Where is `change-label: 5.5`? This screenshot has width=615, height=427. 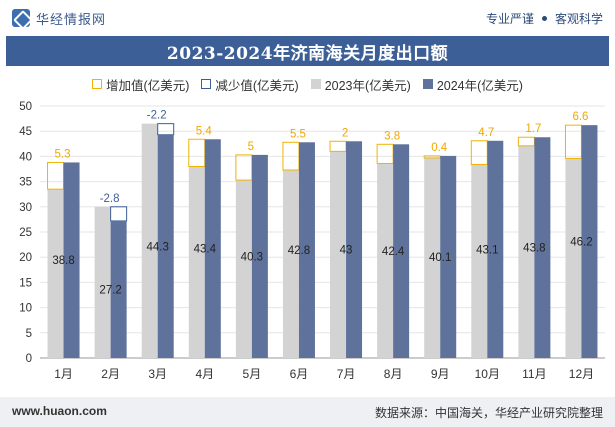 change-label: 5.5 is located at coordinates (298, 134).